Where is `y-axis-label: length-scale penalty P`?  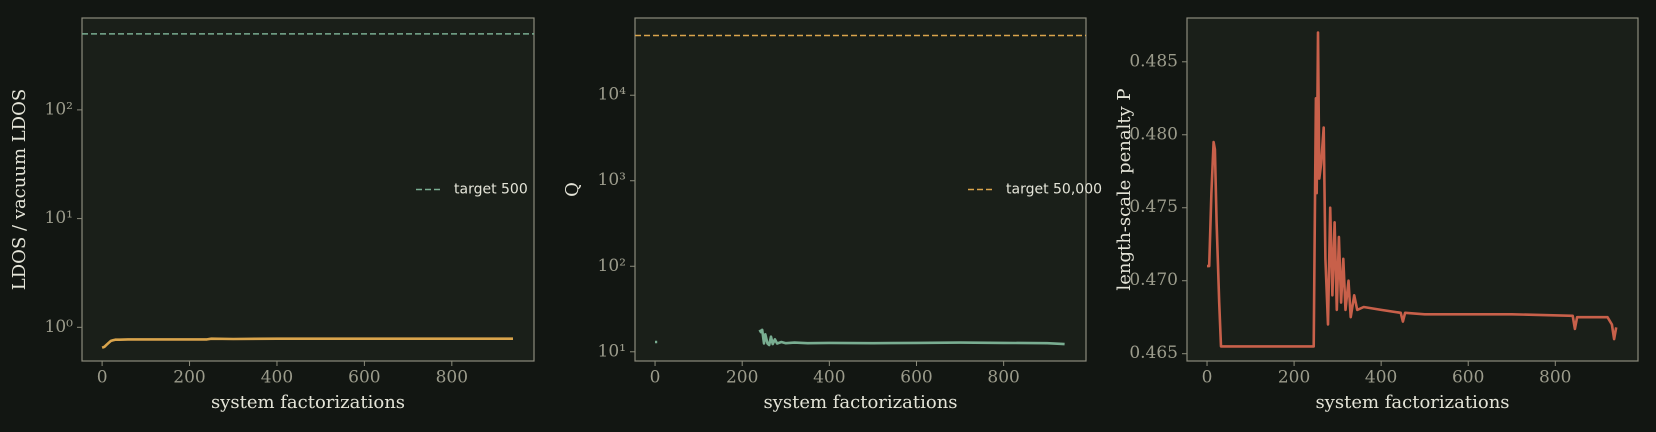
y-axis-label: length-scale penalty P is located at coordinates (1124, 189).